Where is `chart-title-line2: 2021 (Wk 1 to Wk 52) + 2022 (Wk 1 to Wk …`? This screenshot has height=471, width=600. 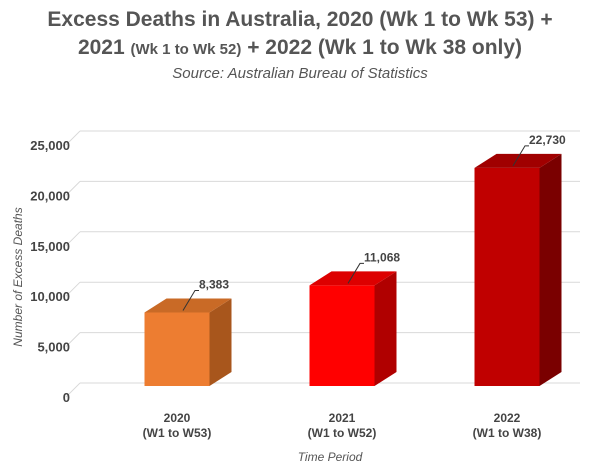
chart-title-line2: 2021 (Wk 1 to Wk 52) + 2022 (Wk 1 to Wk … is located at coordinates (300, 49).